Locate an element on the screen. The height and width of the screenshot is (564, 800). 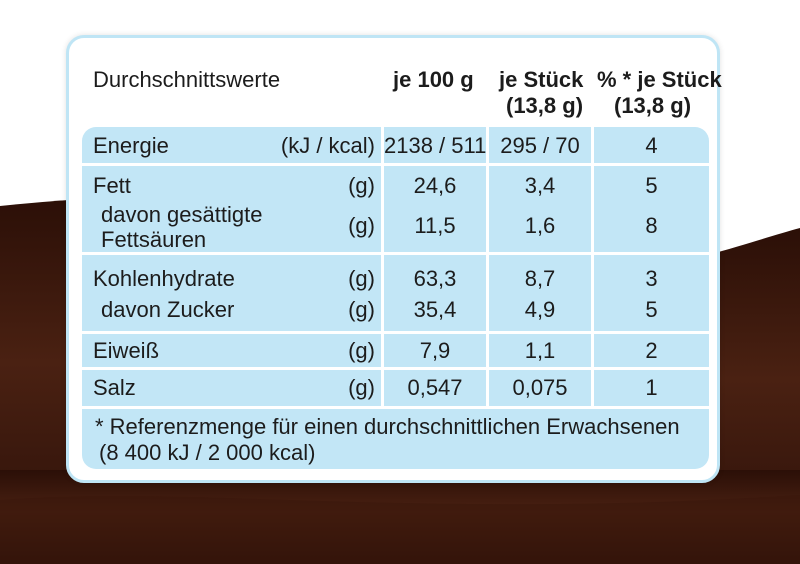
row-per-100g: 11,5 is located at coordinates (435, 225).